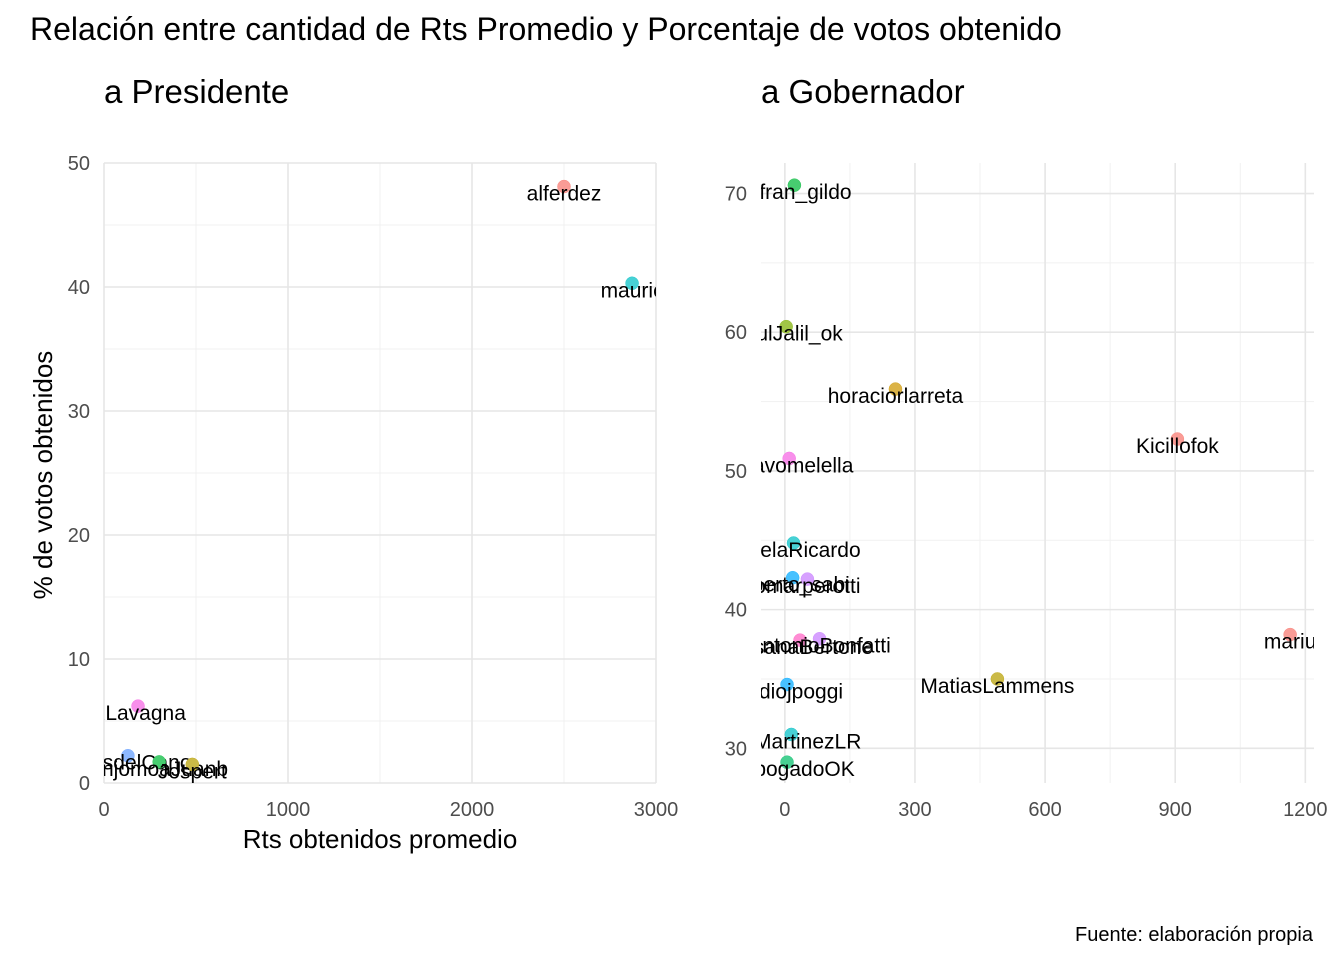 The image size is (1344, 960). What do you see at coordinates (914, 810) in the screenshot?
I see `x-tick-label: 300` at bounding box center [914, 810].